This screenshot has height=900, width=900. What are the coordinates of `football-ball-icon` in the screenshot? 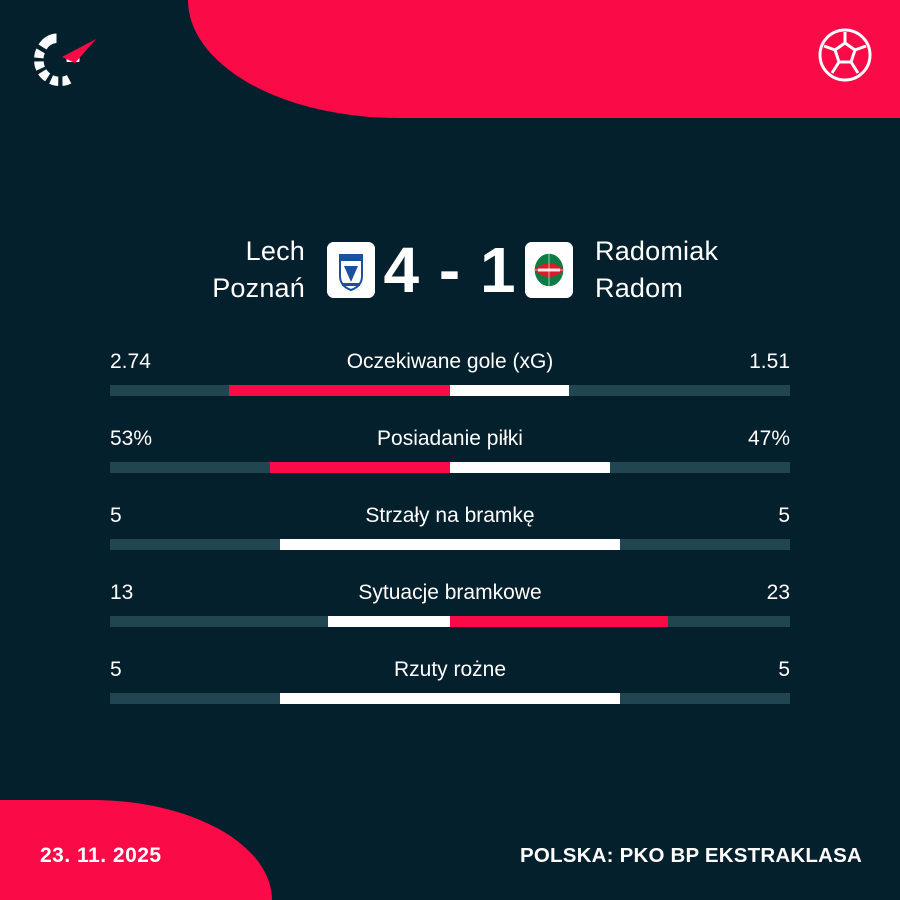 It's located at (845, 55).